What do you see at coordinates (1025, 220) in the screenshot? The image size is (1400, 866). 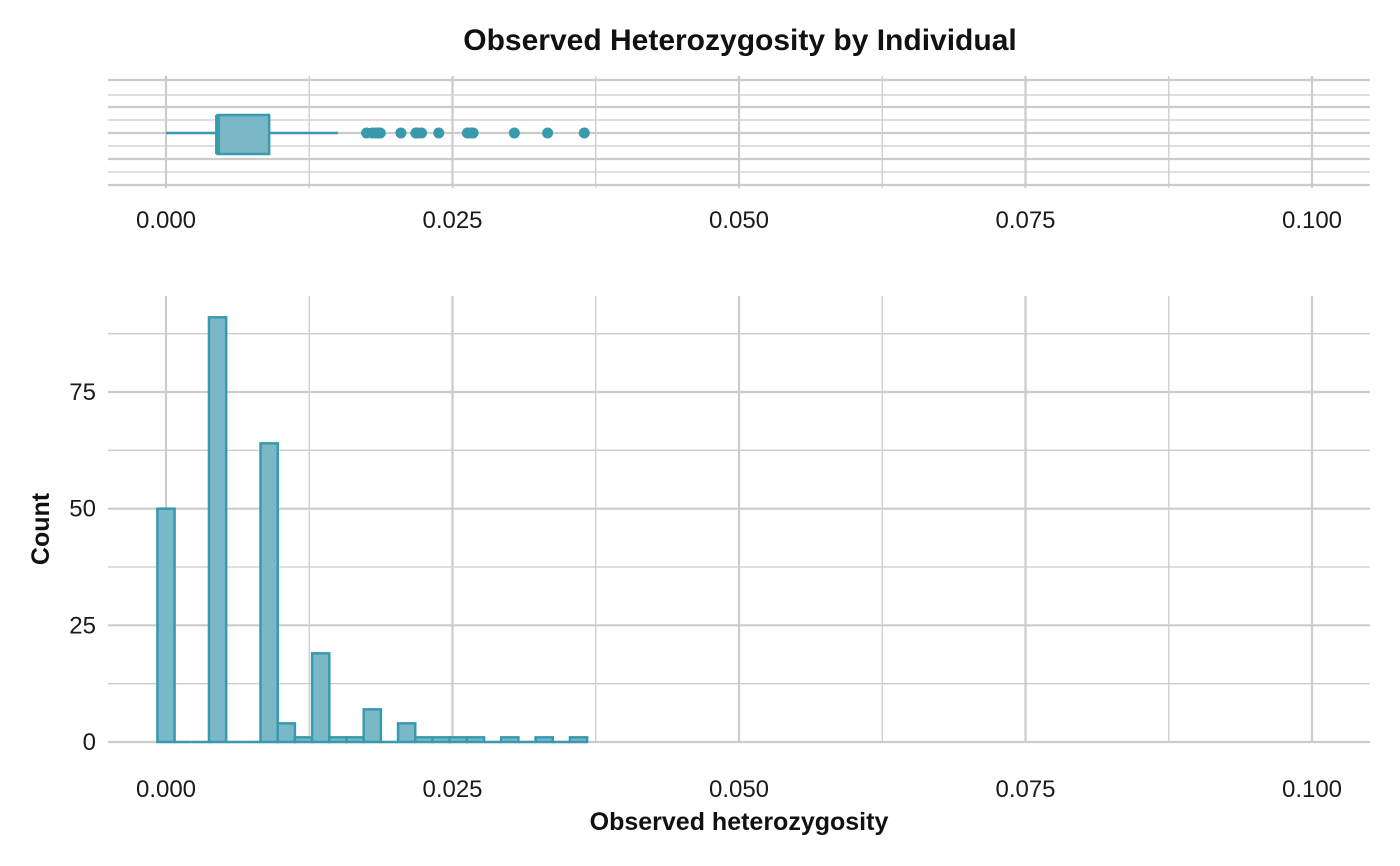 I see `box-x-tick-label: 0.075` at bounding box center [1025, 220].